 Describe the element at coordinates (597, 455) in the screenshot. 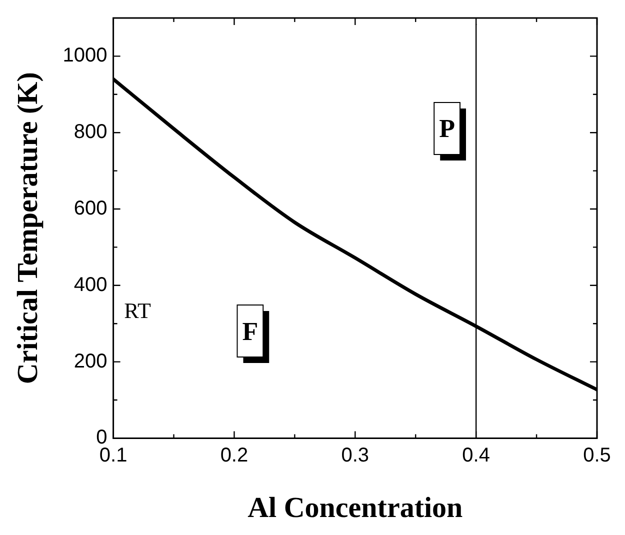

I see `x-tick-label: 0.5` at that location.